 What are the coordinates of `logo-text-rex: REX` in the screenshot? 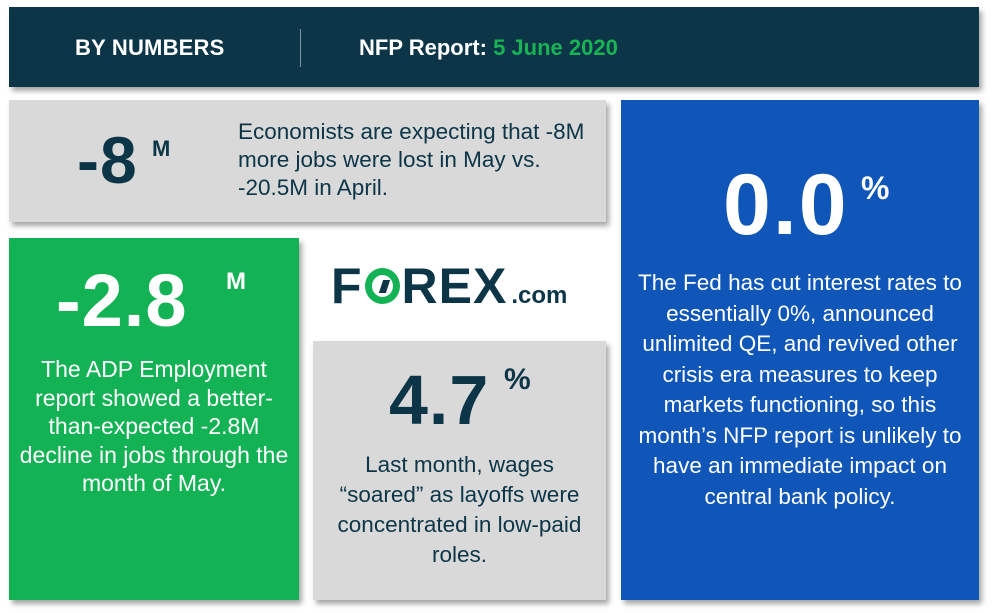 It's located at (454, 286).